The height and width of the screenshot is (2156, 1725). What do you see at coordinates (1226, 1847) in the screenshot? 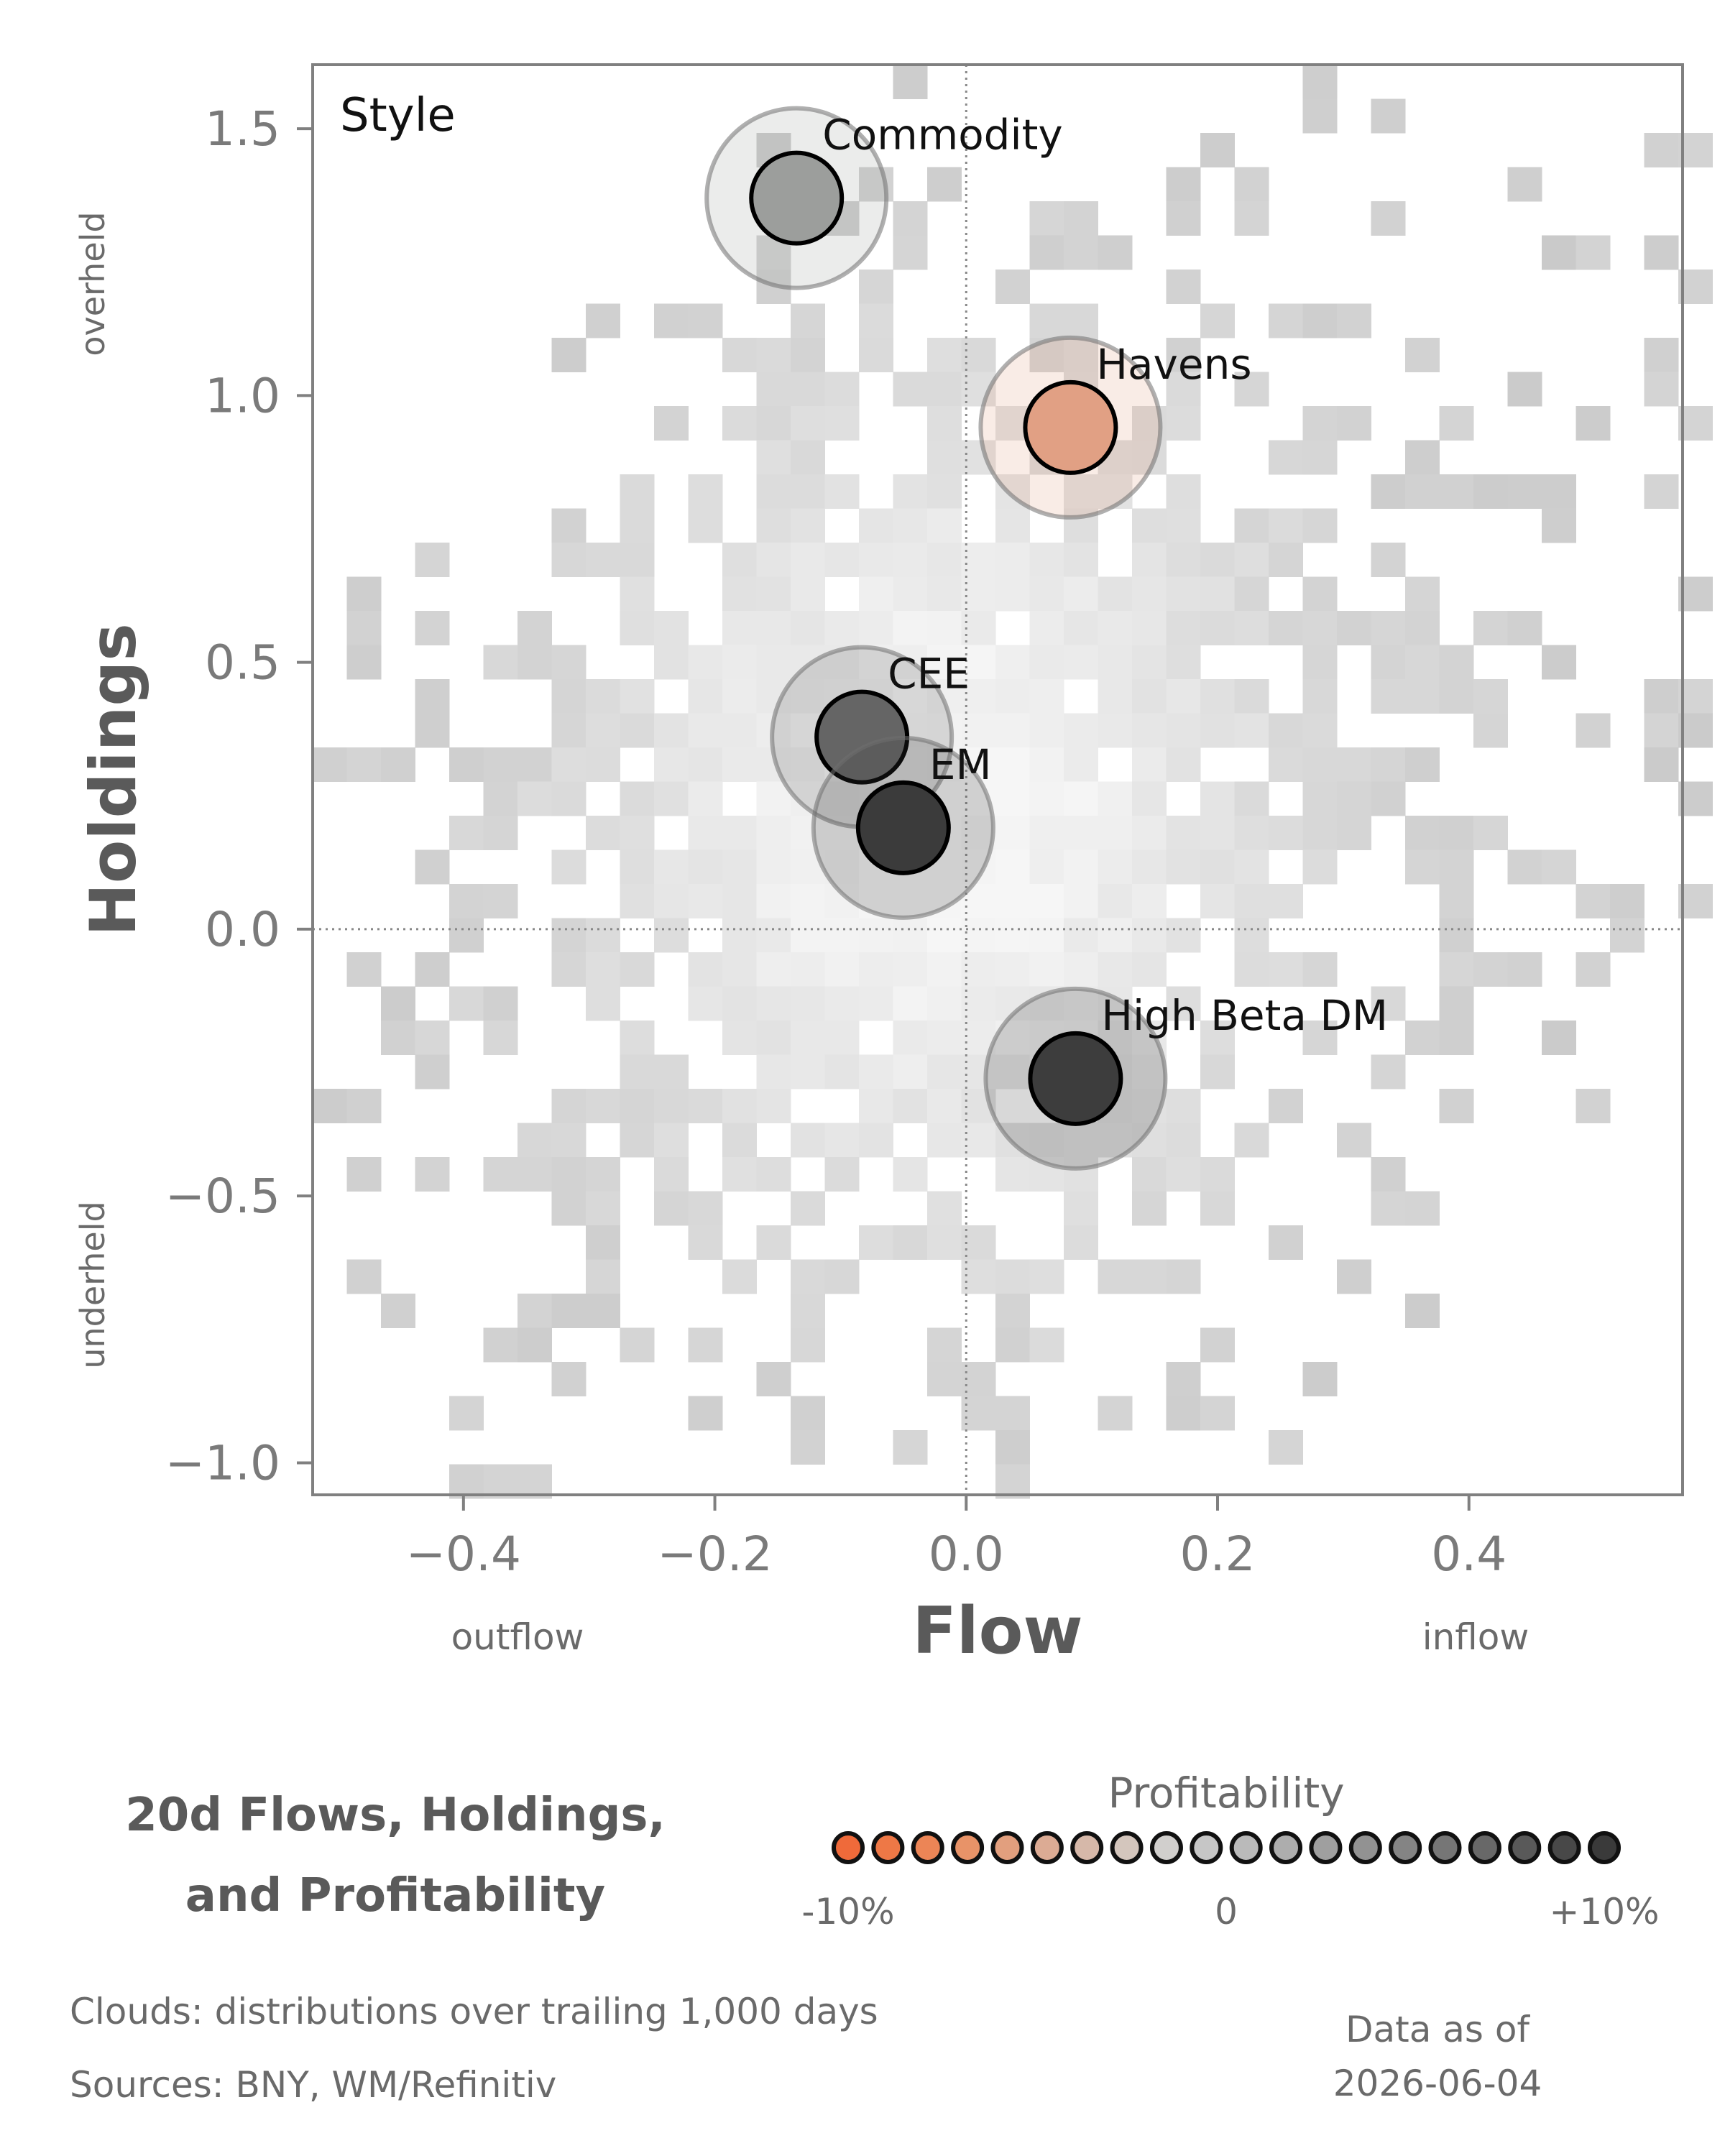
I see `profitability-legend` at bounding box center [1226, 1847].